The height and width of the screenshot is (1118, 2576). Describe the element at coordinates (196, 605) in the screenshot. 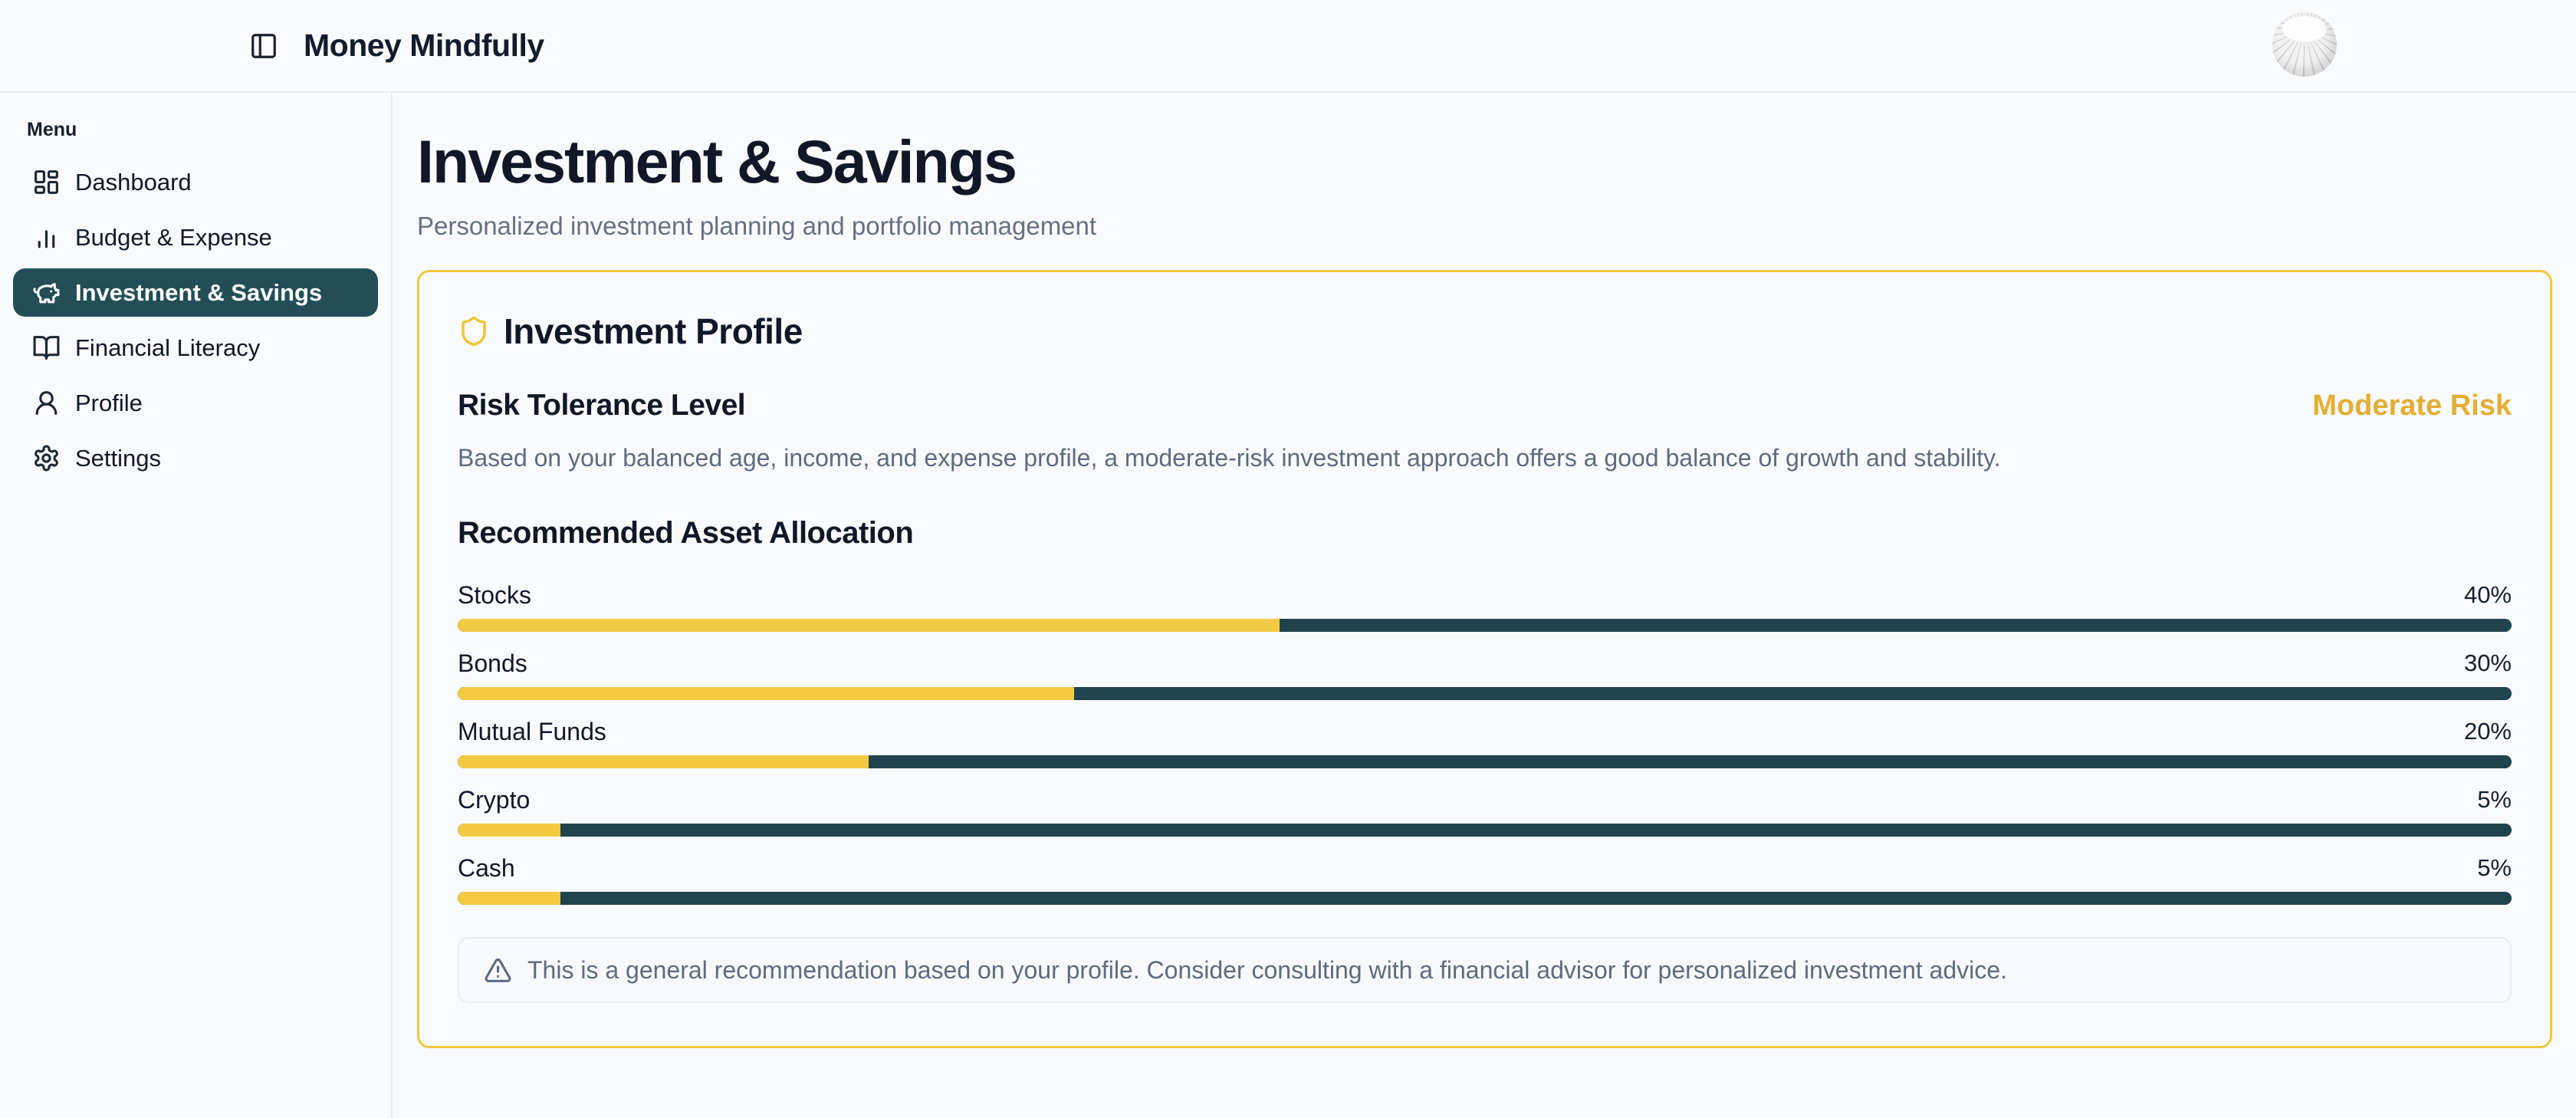

I see `sidebar: Menu Dashboard Budget & Expense Inv` at that location.